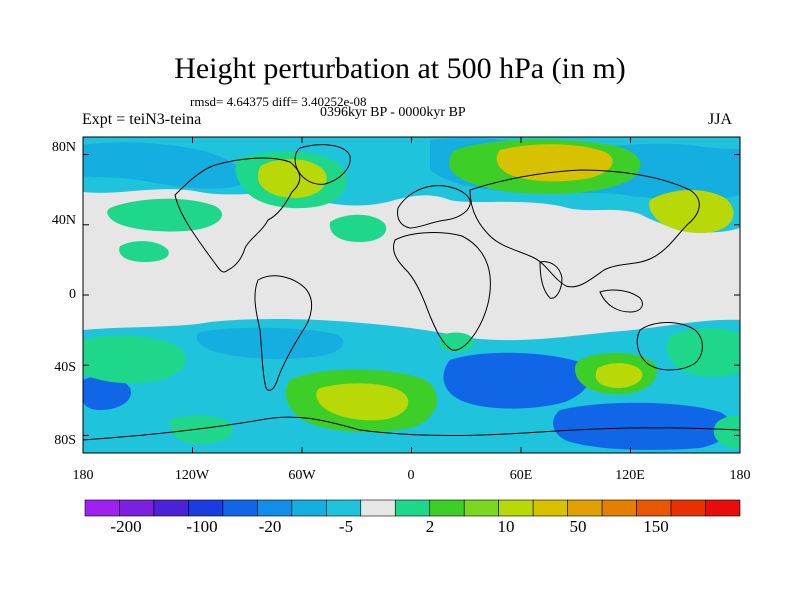 Image resolution: width=800 pixels, height=600 pixels. What do you see at coordinates (554, 163) in the screenshot?
I see `positive-region-eurasia-core` at bounding box center [554, 163].